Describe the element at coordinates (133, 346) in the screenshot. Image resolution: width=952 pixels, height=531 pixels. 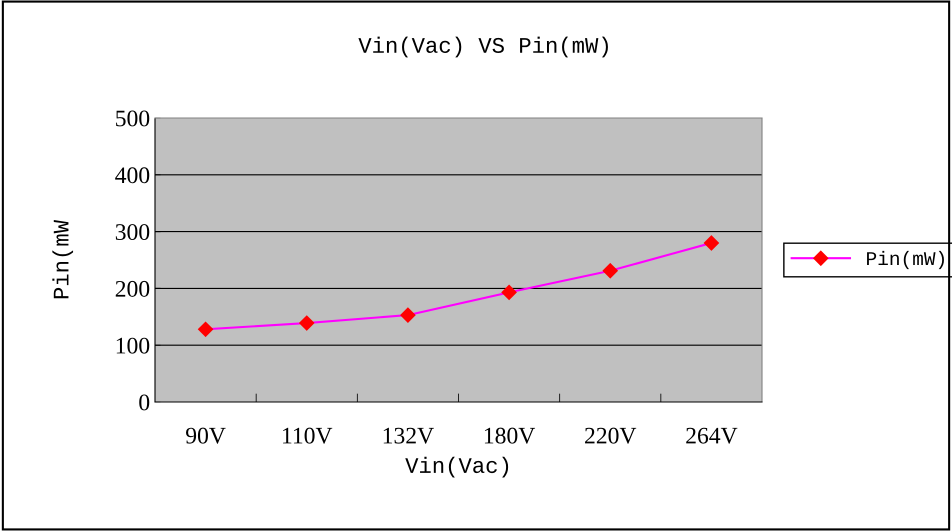
I see `y-tick-label: 100` at that location.